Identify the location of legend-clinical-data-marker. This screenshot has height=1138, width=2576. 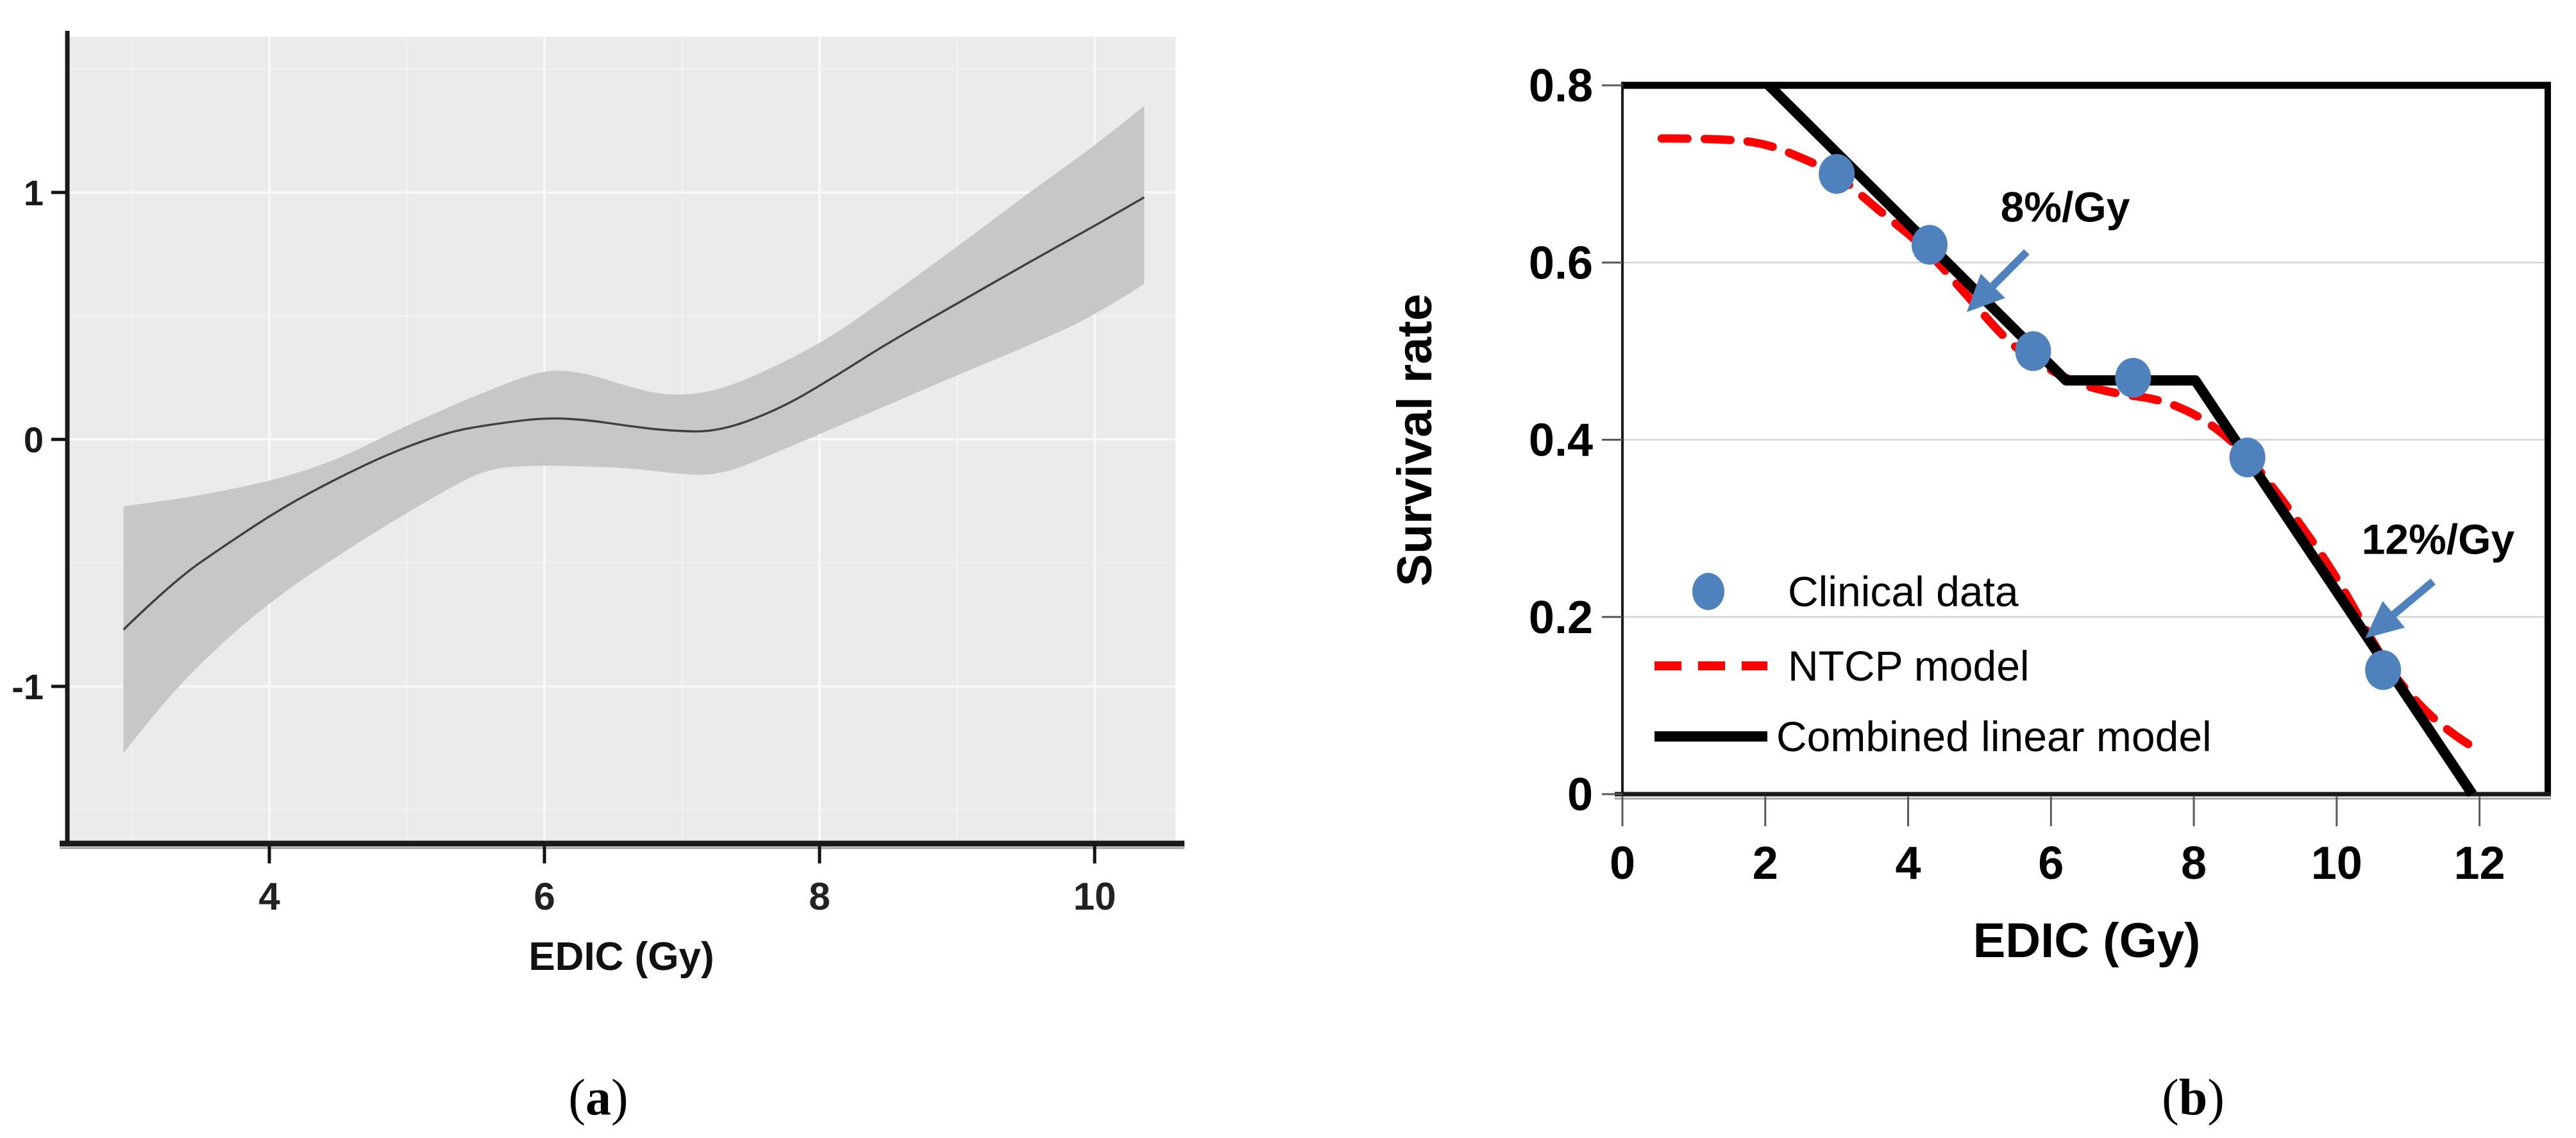
(1708, 591).